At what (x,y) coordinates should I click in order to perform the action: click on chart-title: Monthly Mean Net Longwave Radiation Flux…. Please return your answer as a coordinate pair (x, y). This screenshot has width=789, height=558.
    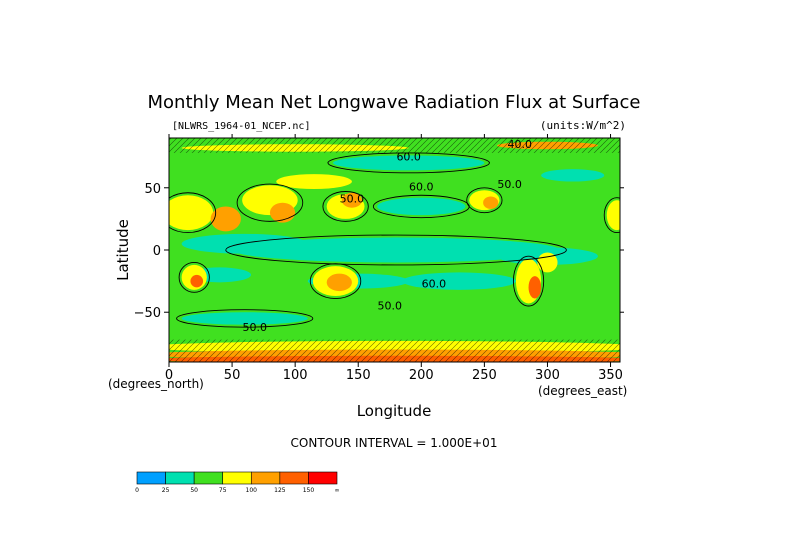
    Looking at the image, I should click on (394, 102).